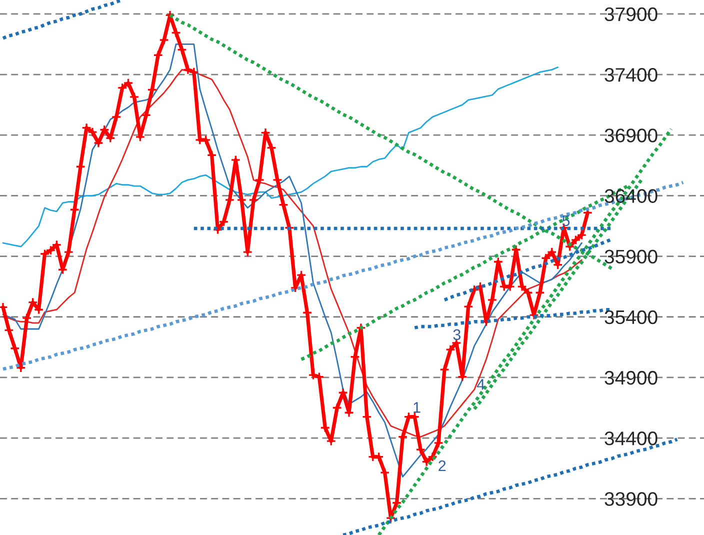  Describe the element at coordinates (456, 334) in the screenshot. I see `annotation: 3` at that location.